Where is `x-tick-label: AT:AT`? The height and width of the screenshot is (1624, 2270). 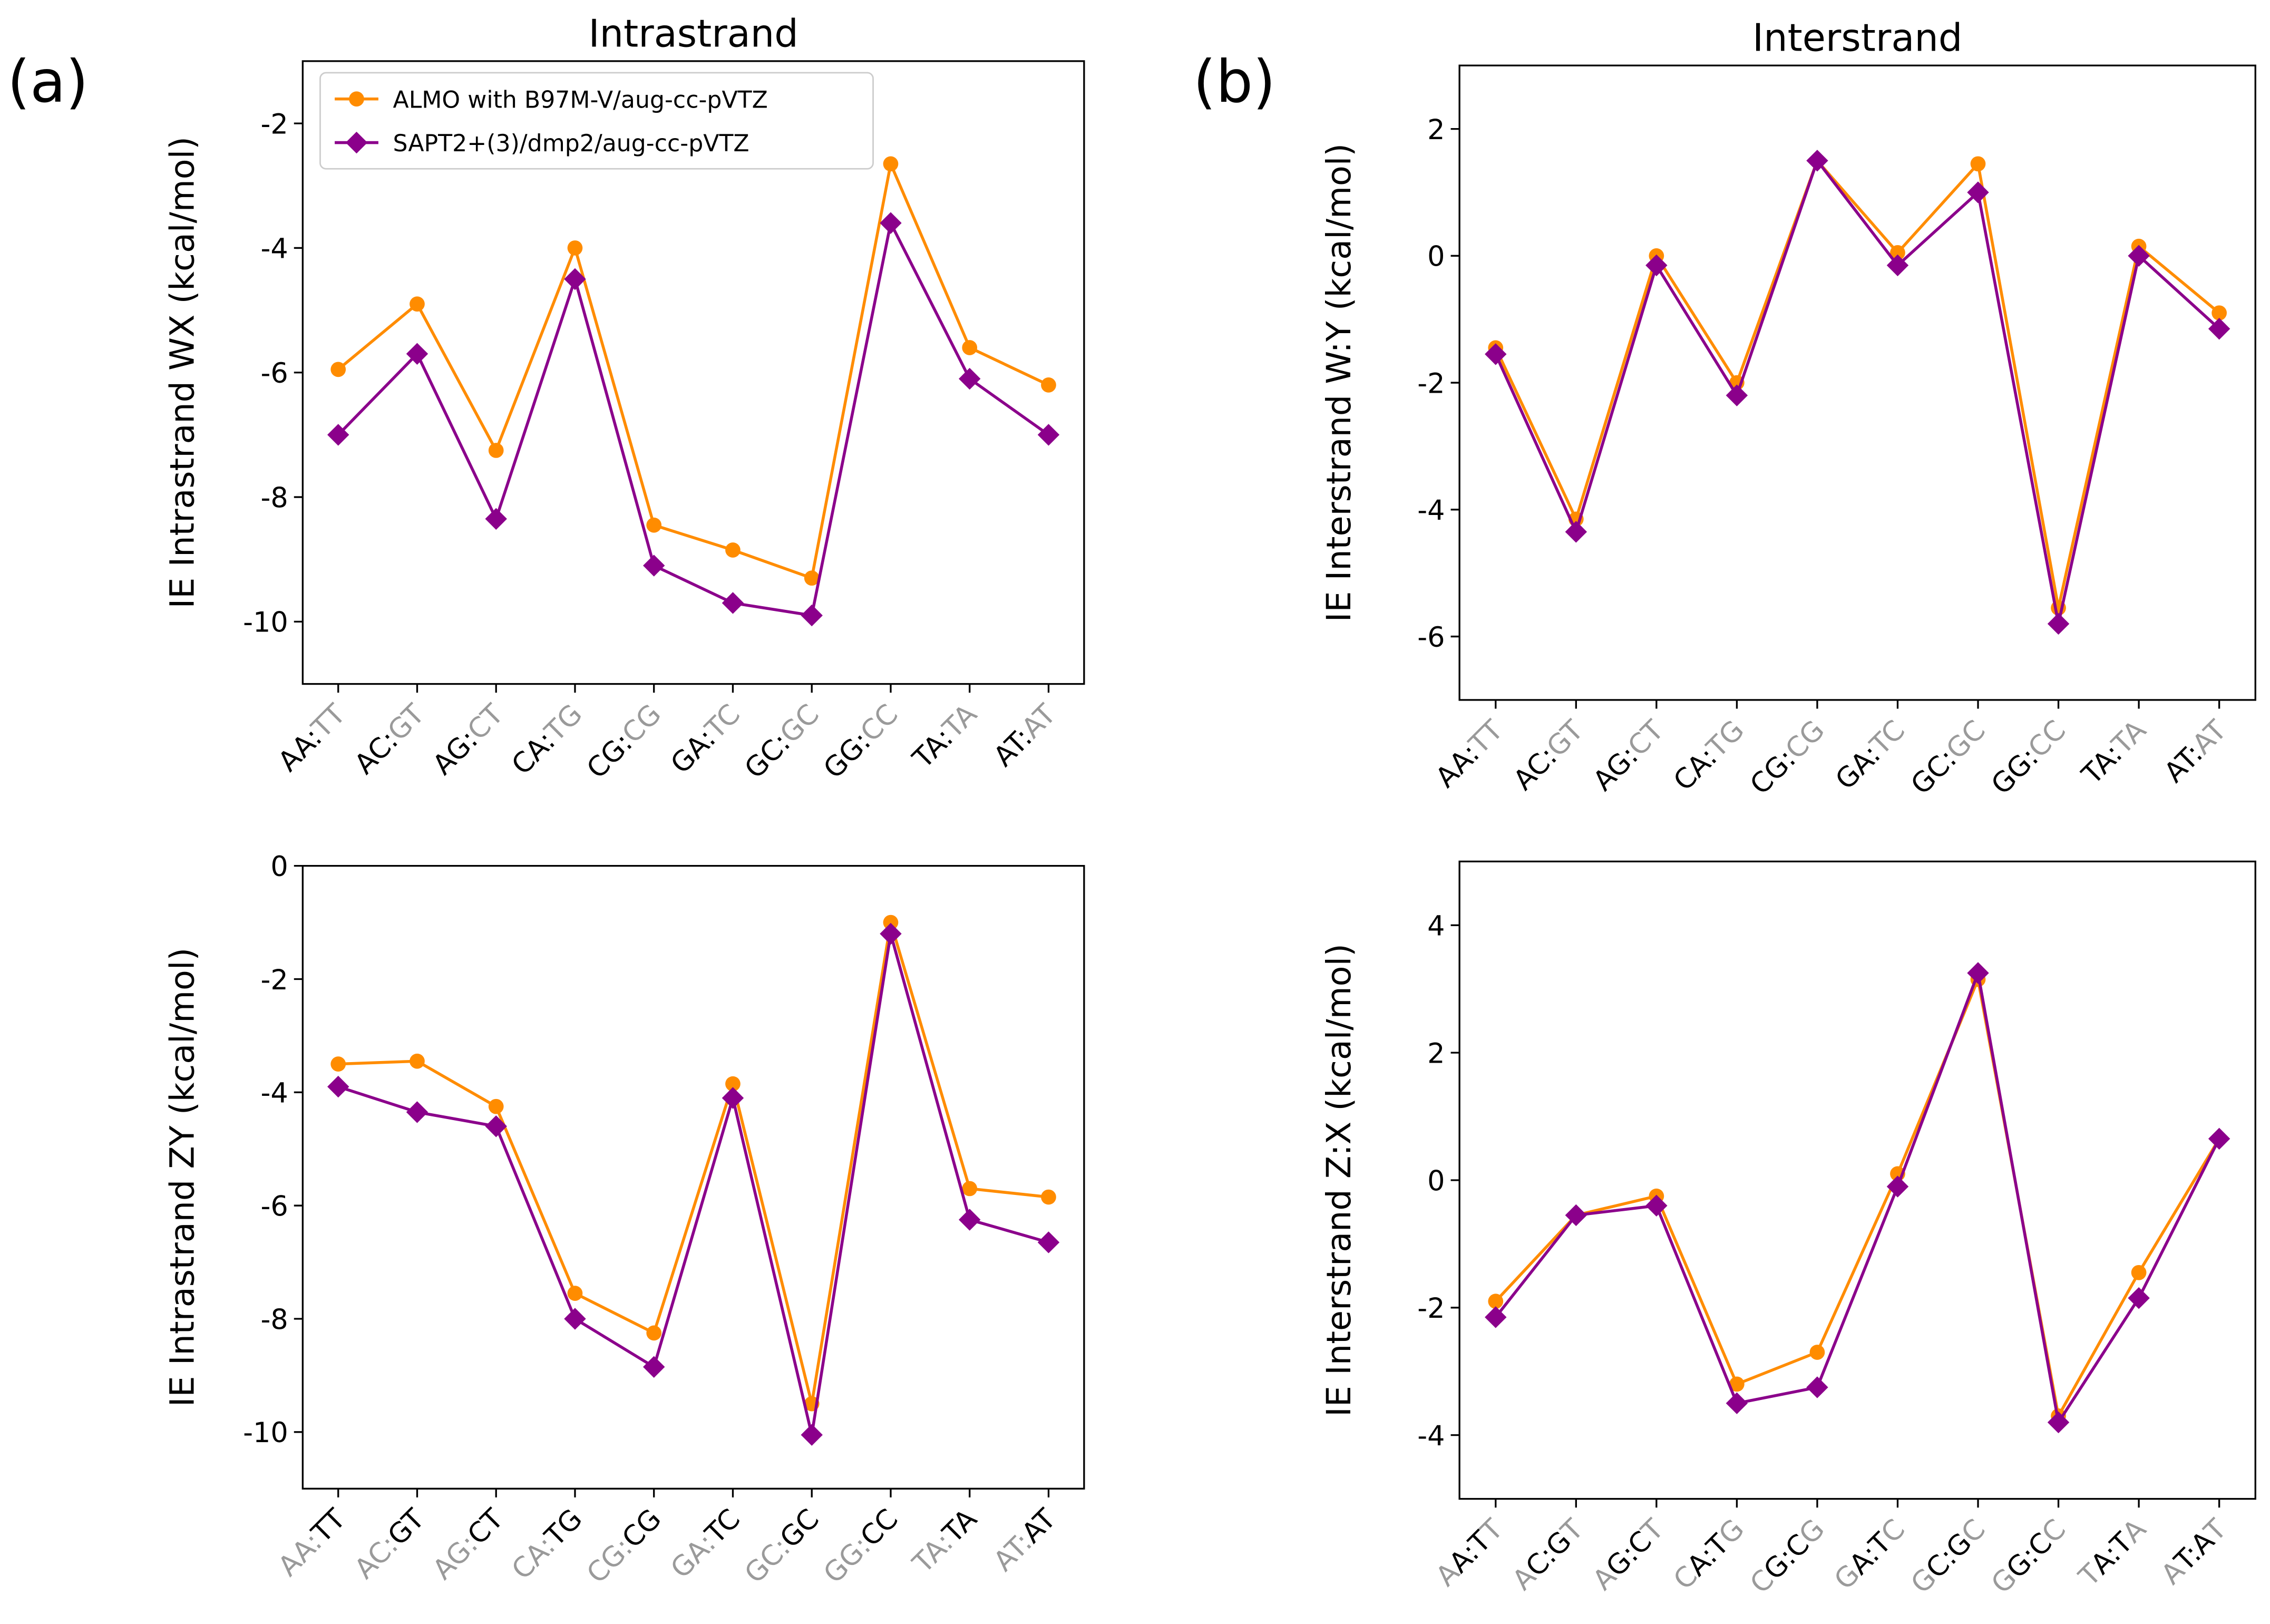
x-tick-label: AT:AT is located at coordinates (2196, 751).